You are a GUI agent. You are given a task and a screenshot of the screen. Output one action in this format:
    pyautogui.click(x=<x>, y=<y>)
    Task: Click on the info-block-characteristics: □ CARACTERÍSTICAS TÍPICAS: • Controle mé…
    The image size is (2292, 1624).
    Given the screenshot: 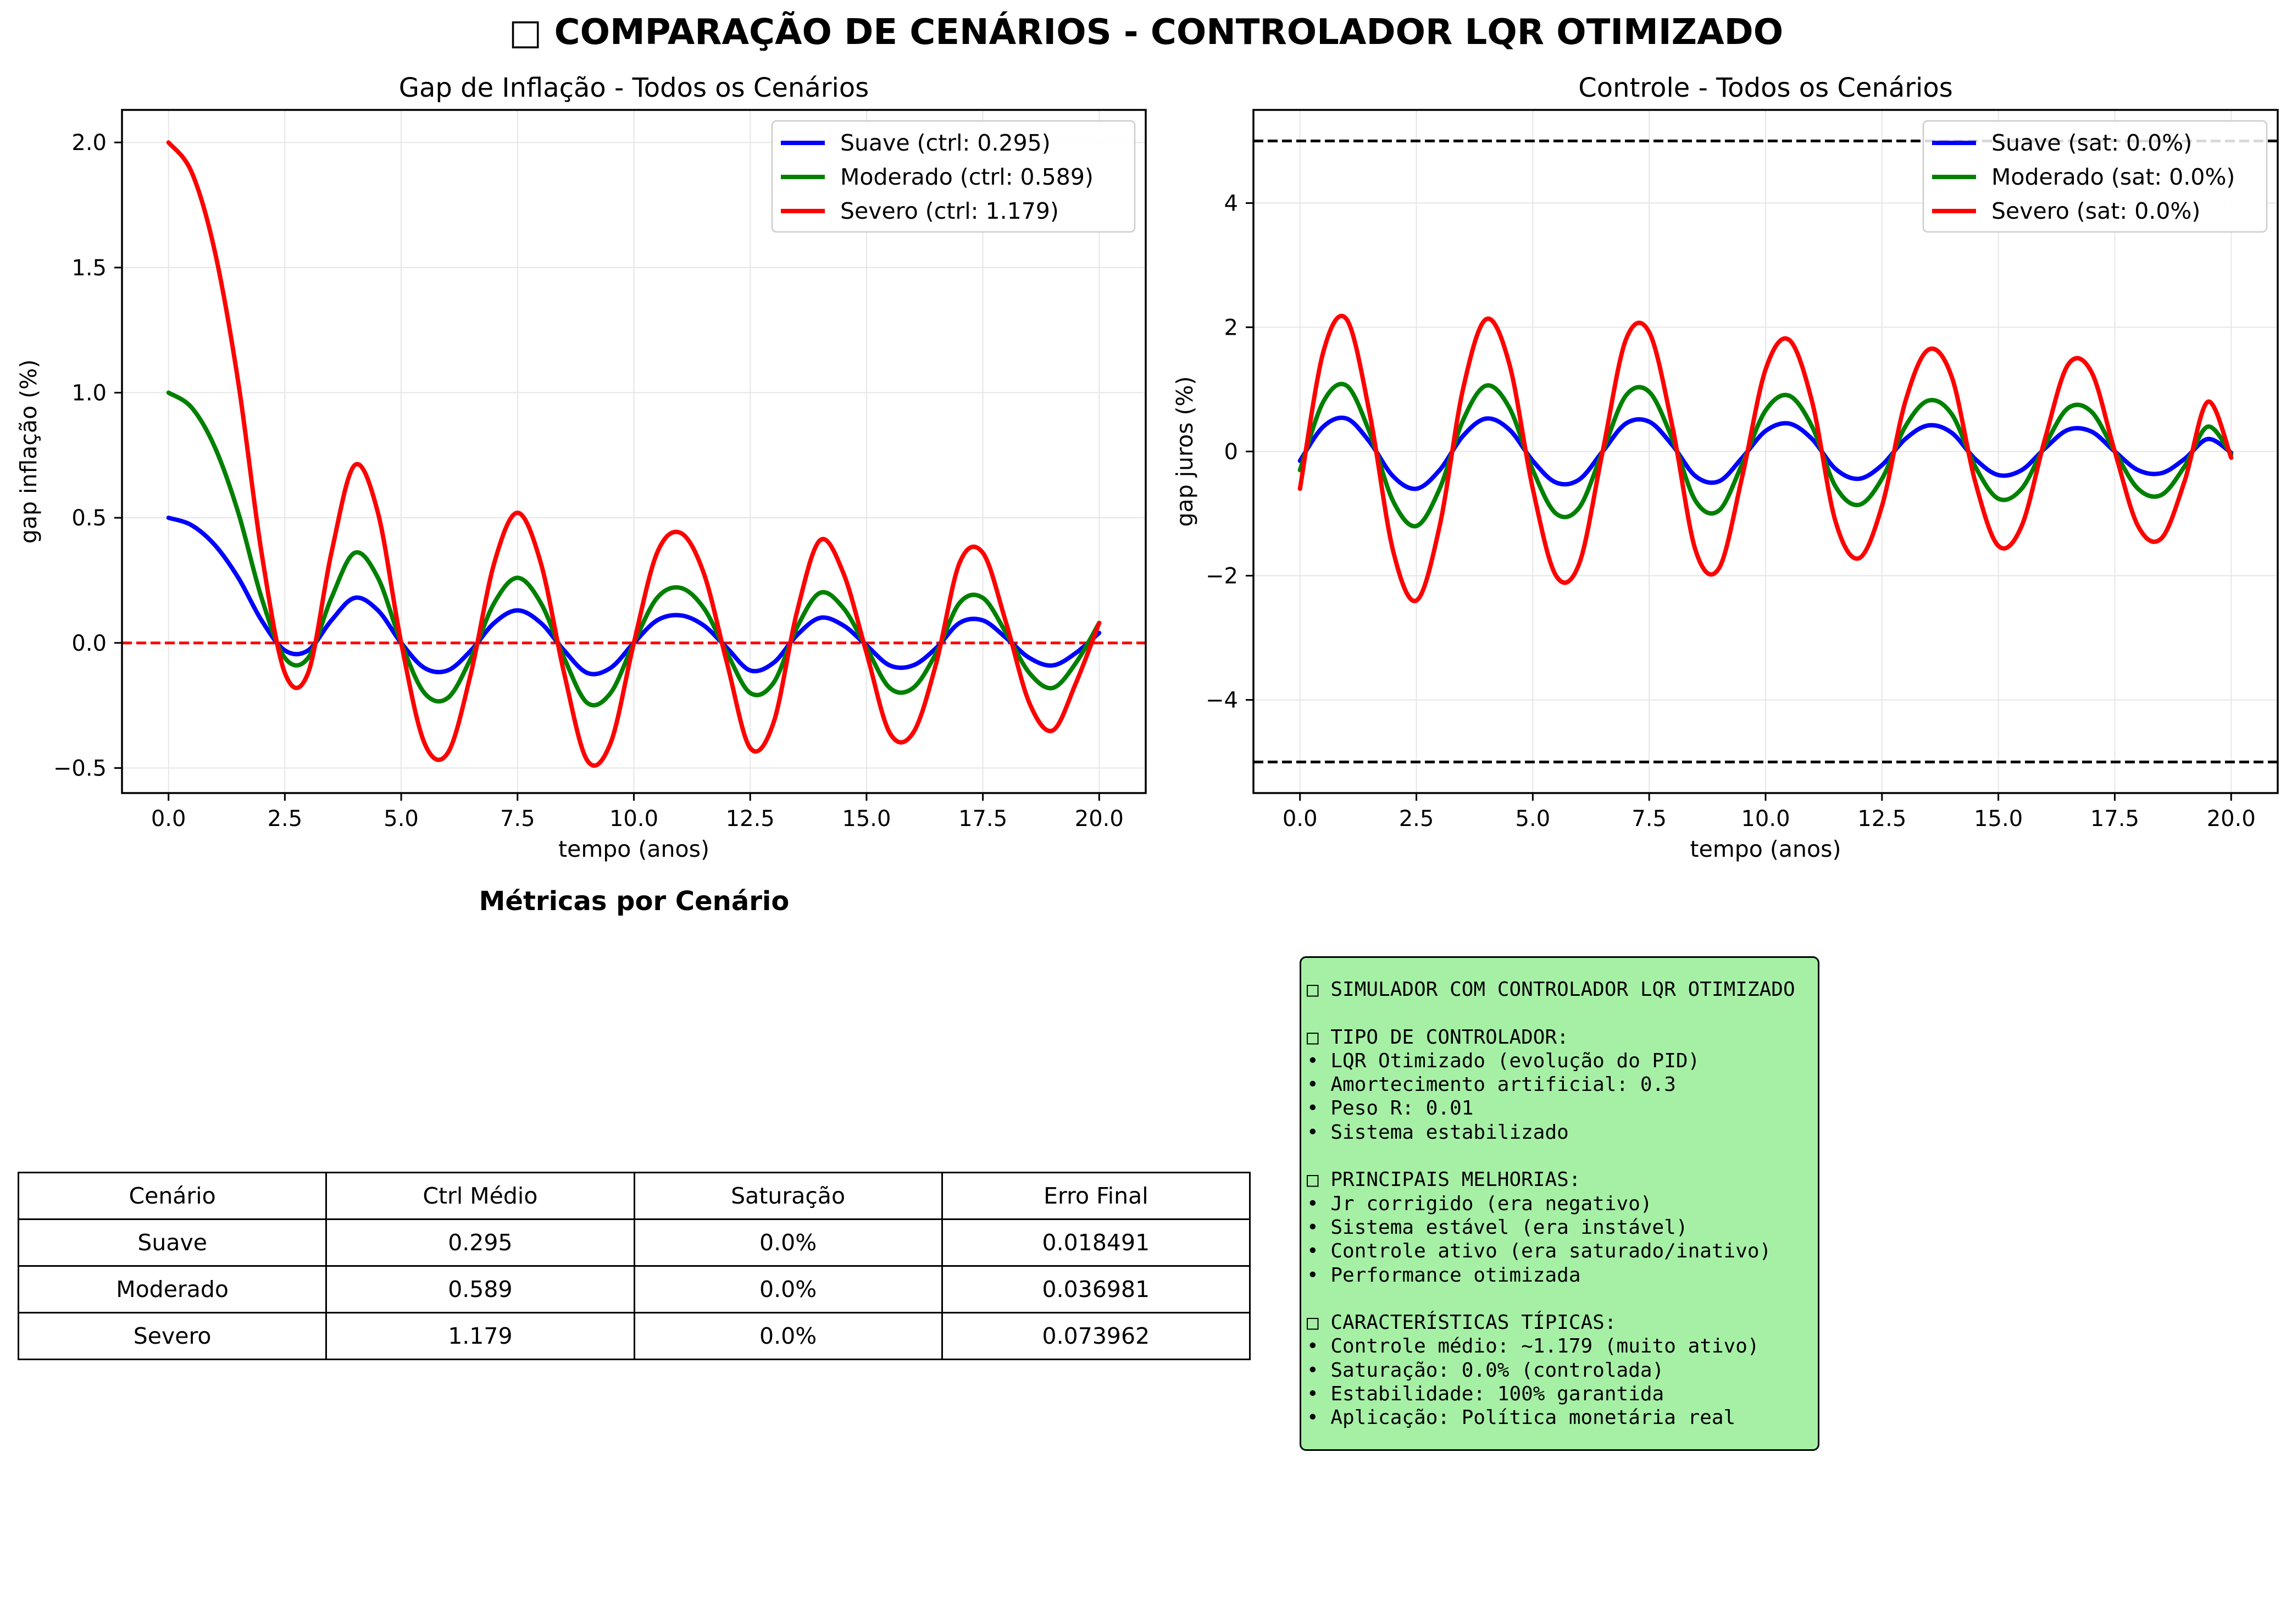 What is the action you would take?
    pyautogui.click(x=1559, y=1370)
    